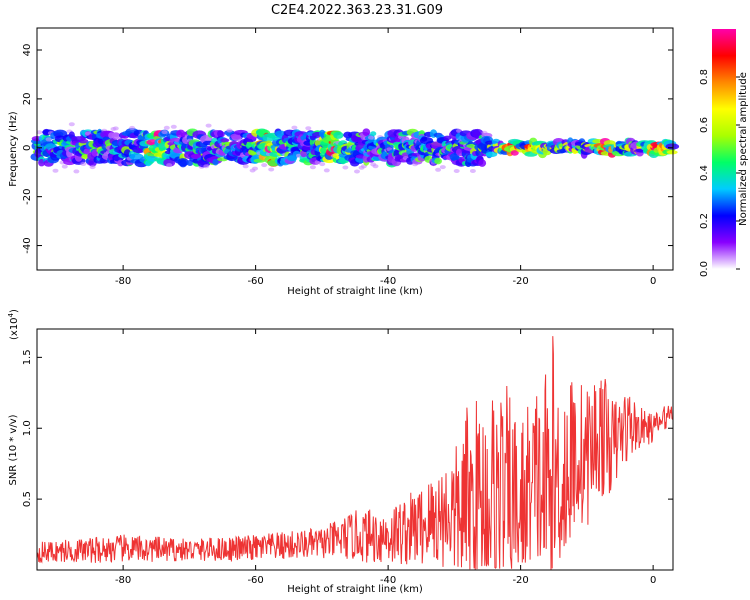 This screenshot has height=600, width=750. What do you see at coordinates (704, 221) in the screenshot?
I see `colorbar-tick-label: 0.2` at bounding box center [704, 221].